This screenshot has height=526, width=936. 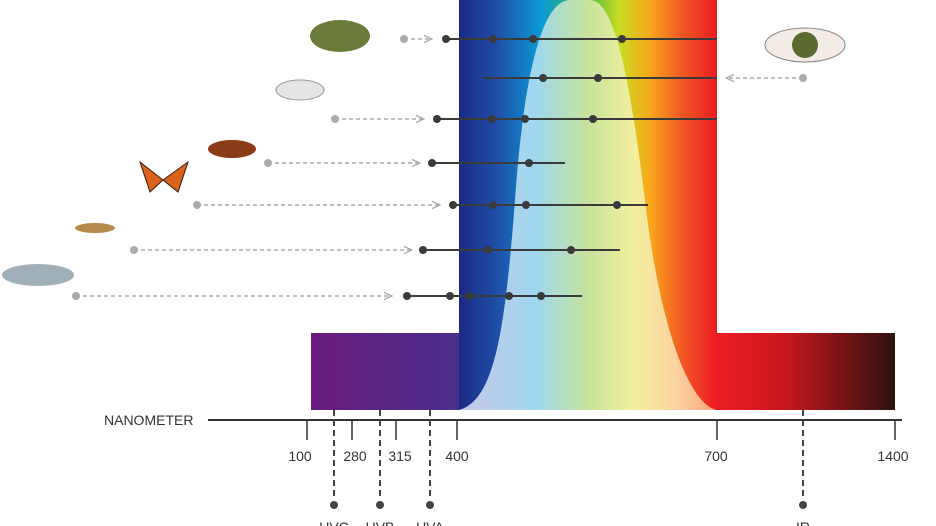 I want to click on axis-ticks: 100 280 315 400 700 1400 UVC UVB UVA IR, so click(x=598, y=468).